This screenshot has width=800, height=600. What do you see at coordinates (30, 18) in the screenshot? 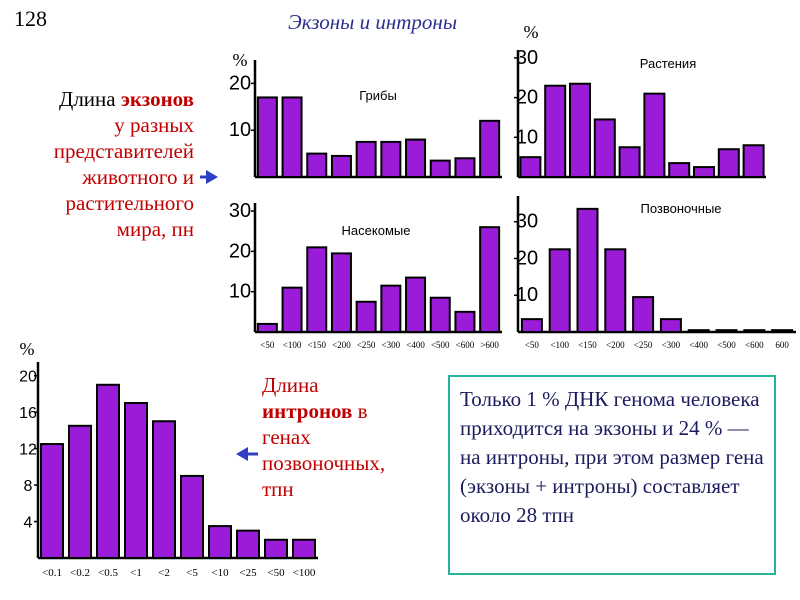
I see `slide-number: 128` at bounding box center [30, 18].